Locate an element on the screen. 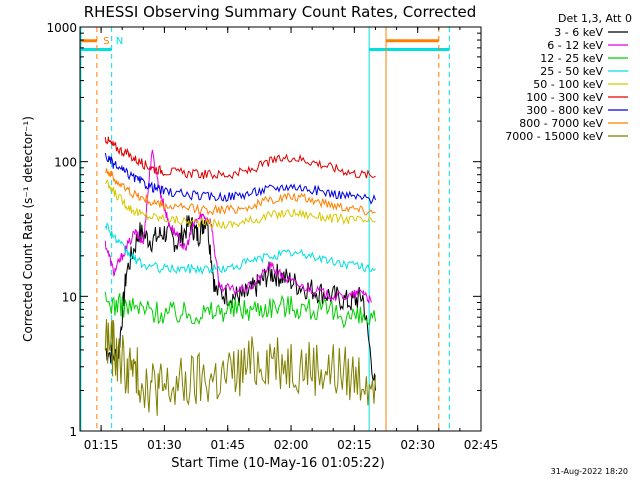  legend-title: Det 1,3, Att 0 is located at coordinates (595, 18).